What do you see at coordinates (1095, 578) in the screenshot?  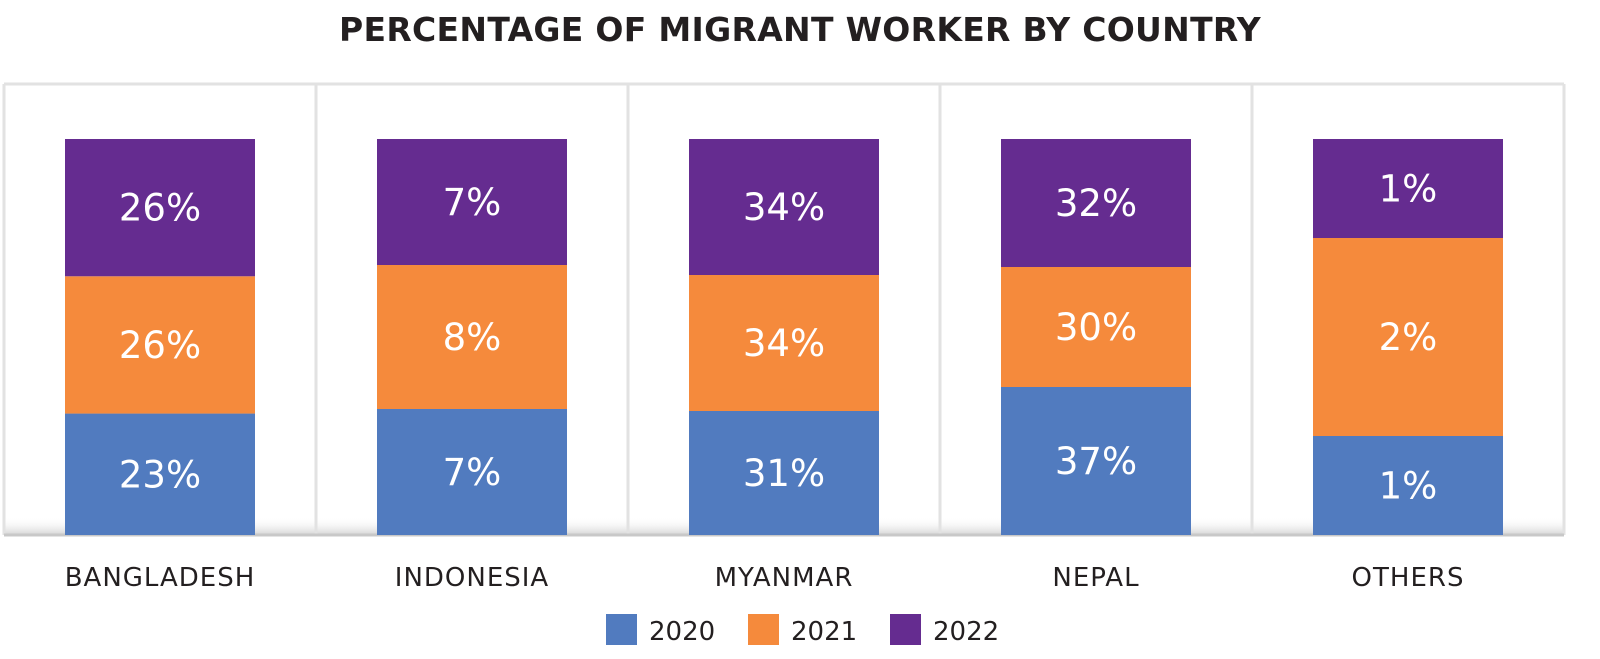 I see `x-tick-label-nepal: NEPAL` at bounding box center [1095, 578].